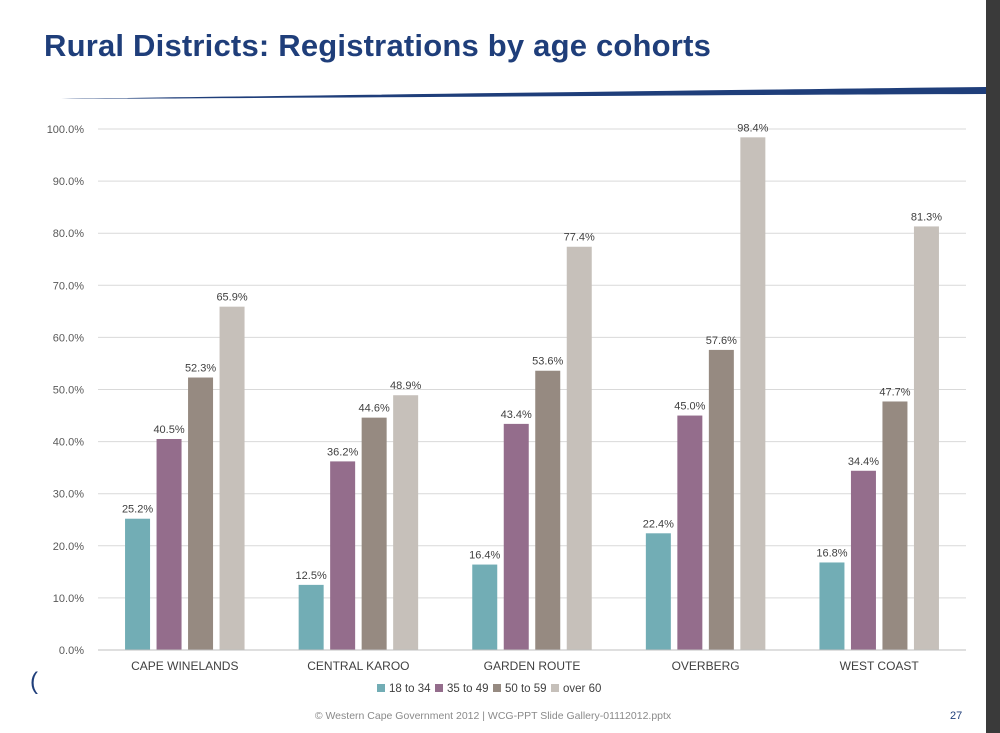 The height and width of the screenshot is (733, 1000). I want to click on y-tick-label: 20.0%, so click(68, 547).